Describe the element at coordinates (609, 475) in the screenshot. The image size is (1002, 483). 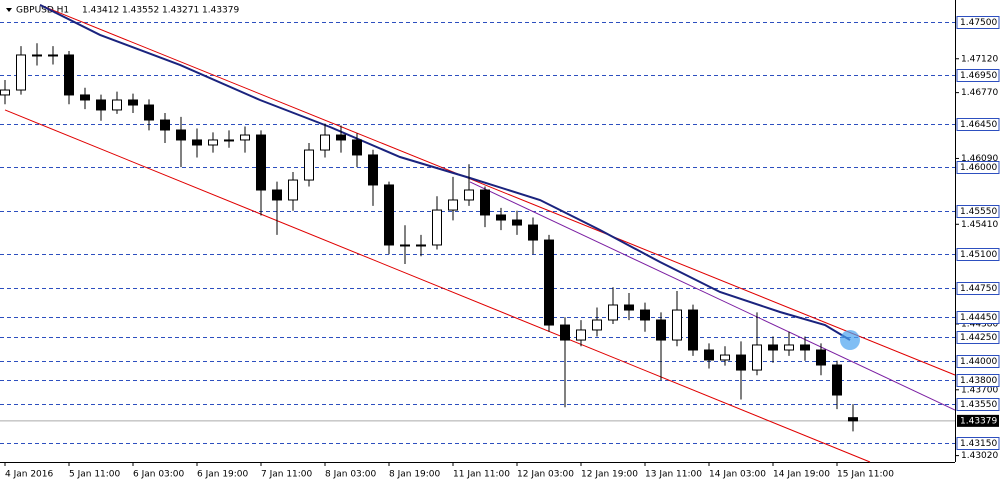
I see `x-tick-label: 12 Jan 19:00` at that location.